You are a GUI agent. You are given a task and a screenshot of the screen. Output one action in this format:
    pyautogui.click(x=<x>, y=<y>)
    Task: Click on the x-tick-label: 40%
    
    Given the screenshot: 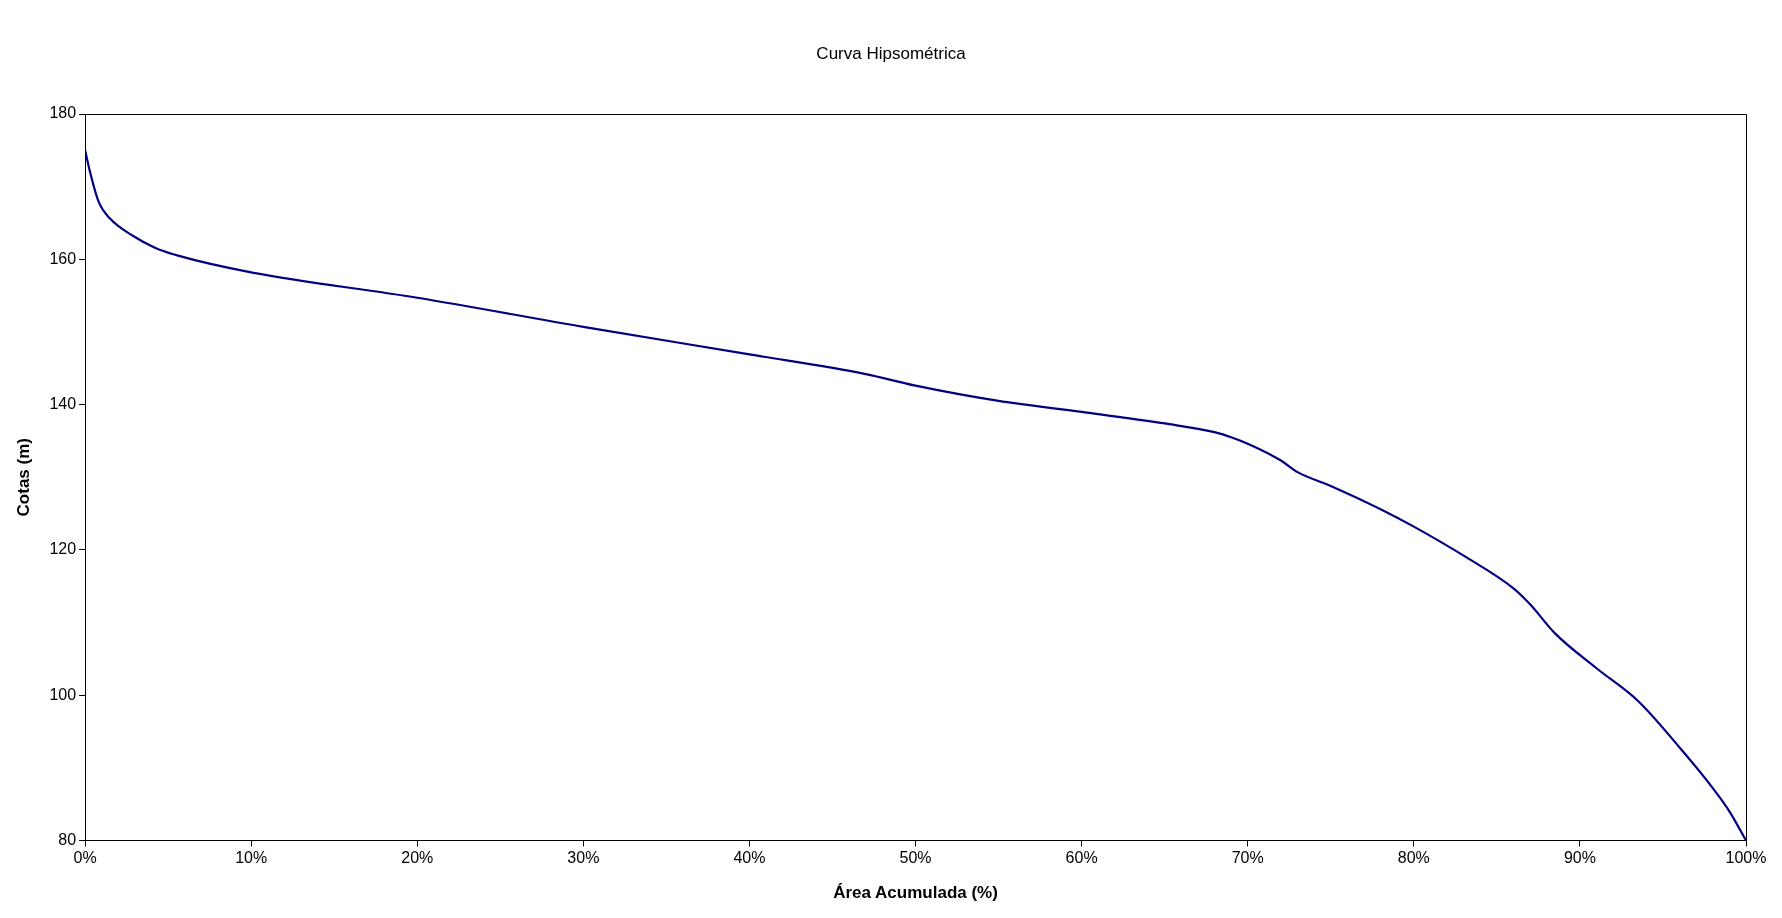 What is the action you would take?
    pyautogui.click(x=749, y=858)
    